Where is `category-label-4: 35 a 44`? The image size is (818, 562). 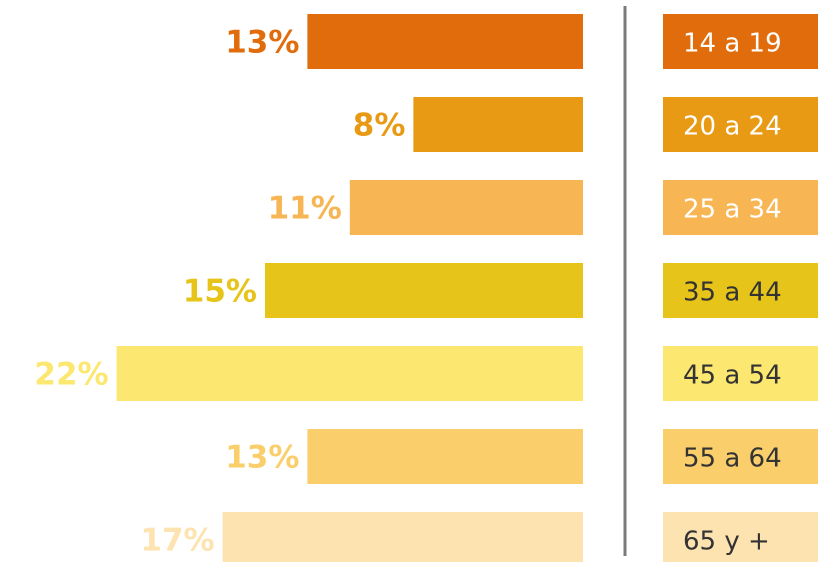 category-label-4: 35 a 44 is located at coordinates (732, 293).